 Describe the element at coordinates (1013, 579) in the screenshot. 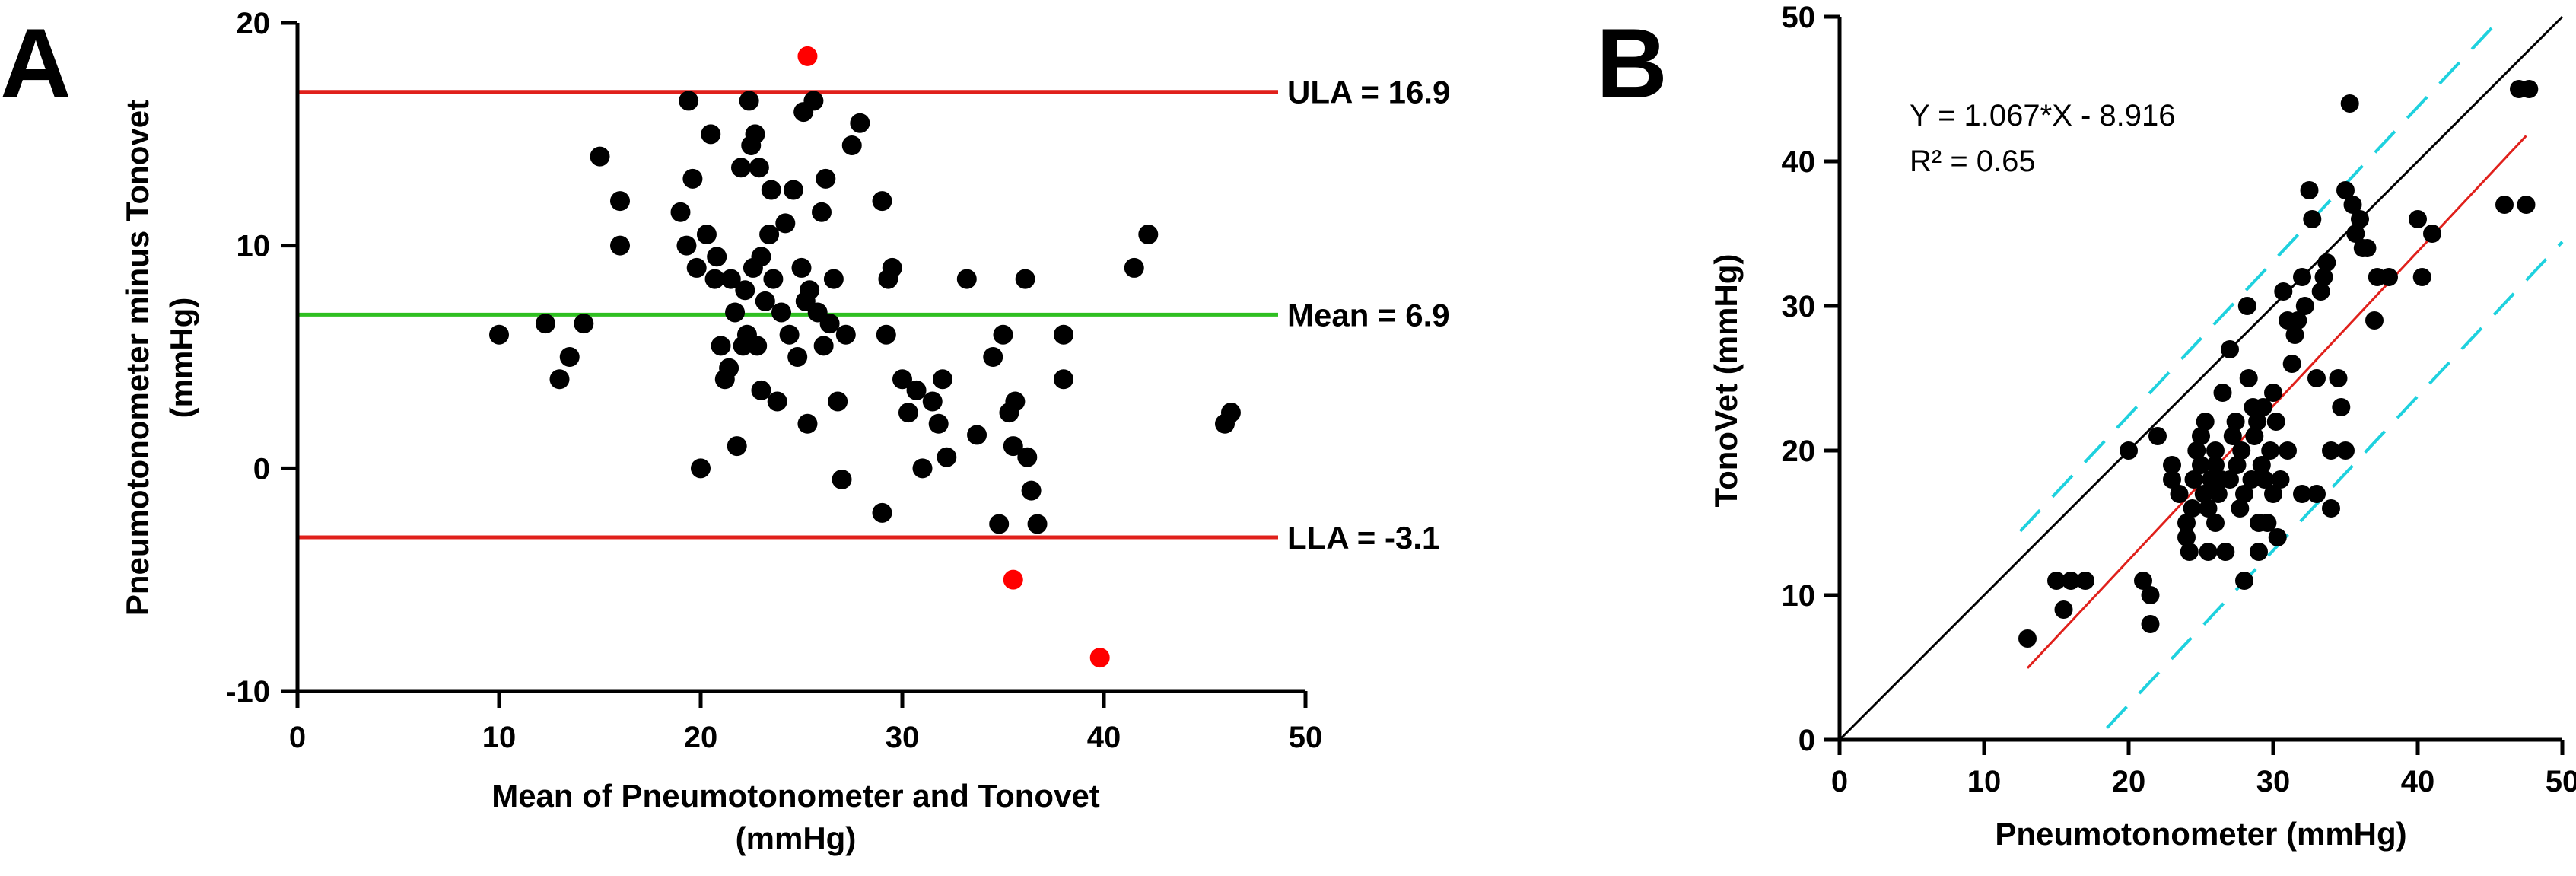

I see `panel-a-outlier-point` at that location.